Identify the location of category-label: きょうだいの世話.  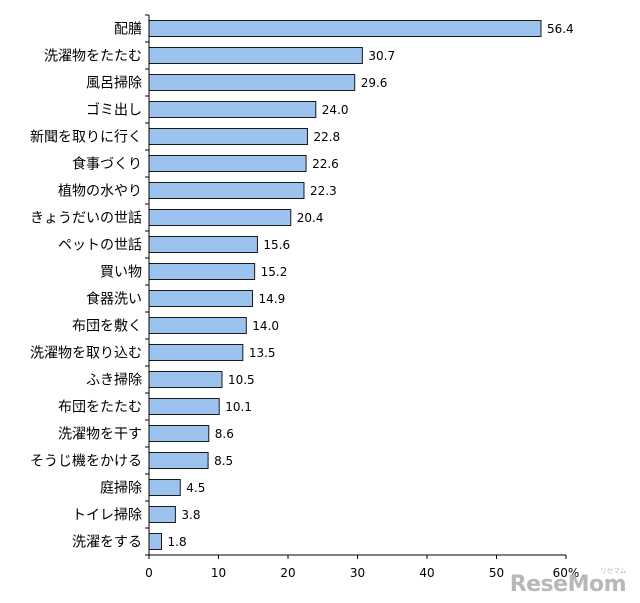
(86, 218).